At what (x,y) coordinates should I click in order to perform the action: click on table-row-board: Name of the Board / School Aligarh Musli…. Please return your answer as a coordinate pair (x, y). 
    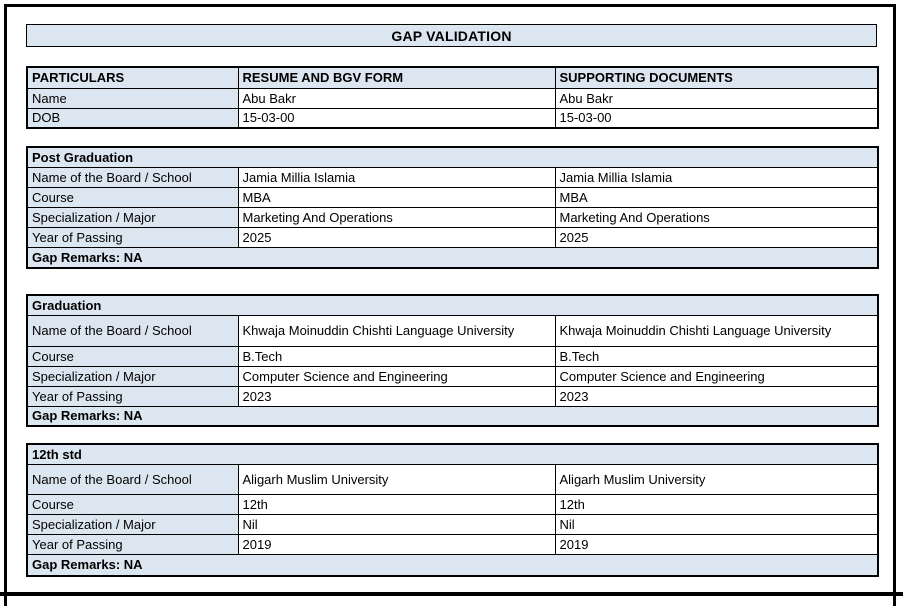
    Looking at the image, I should click on (452, 479).